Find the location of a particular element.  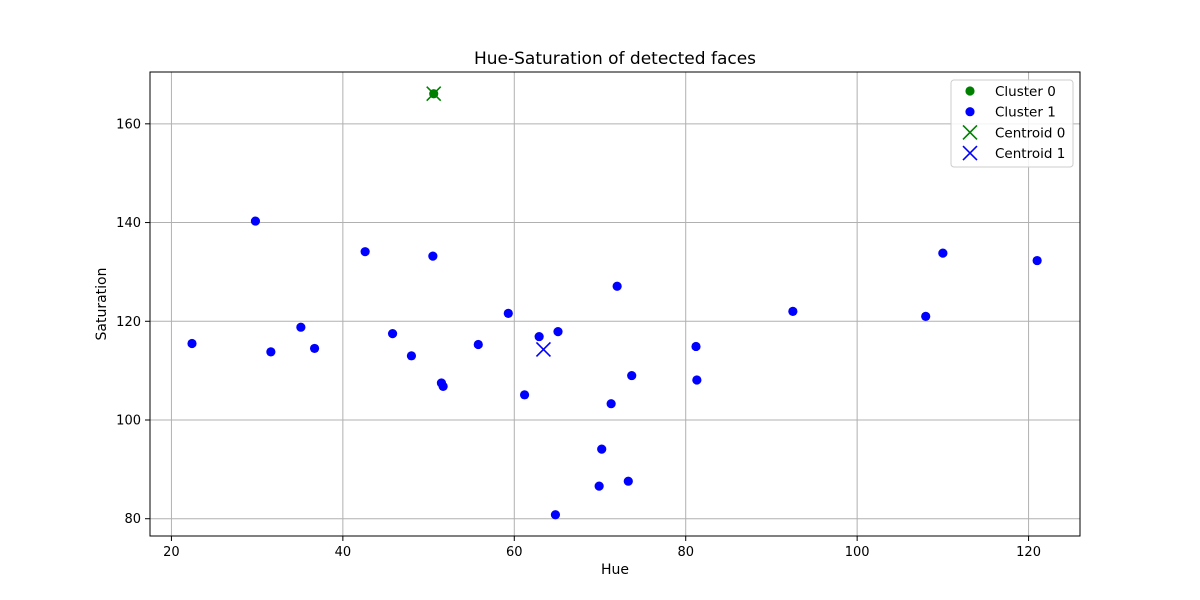

x-tick-label: 40 is located at coordinates (343, 552).